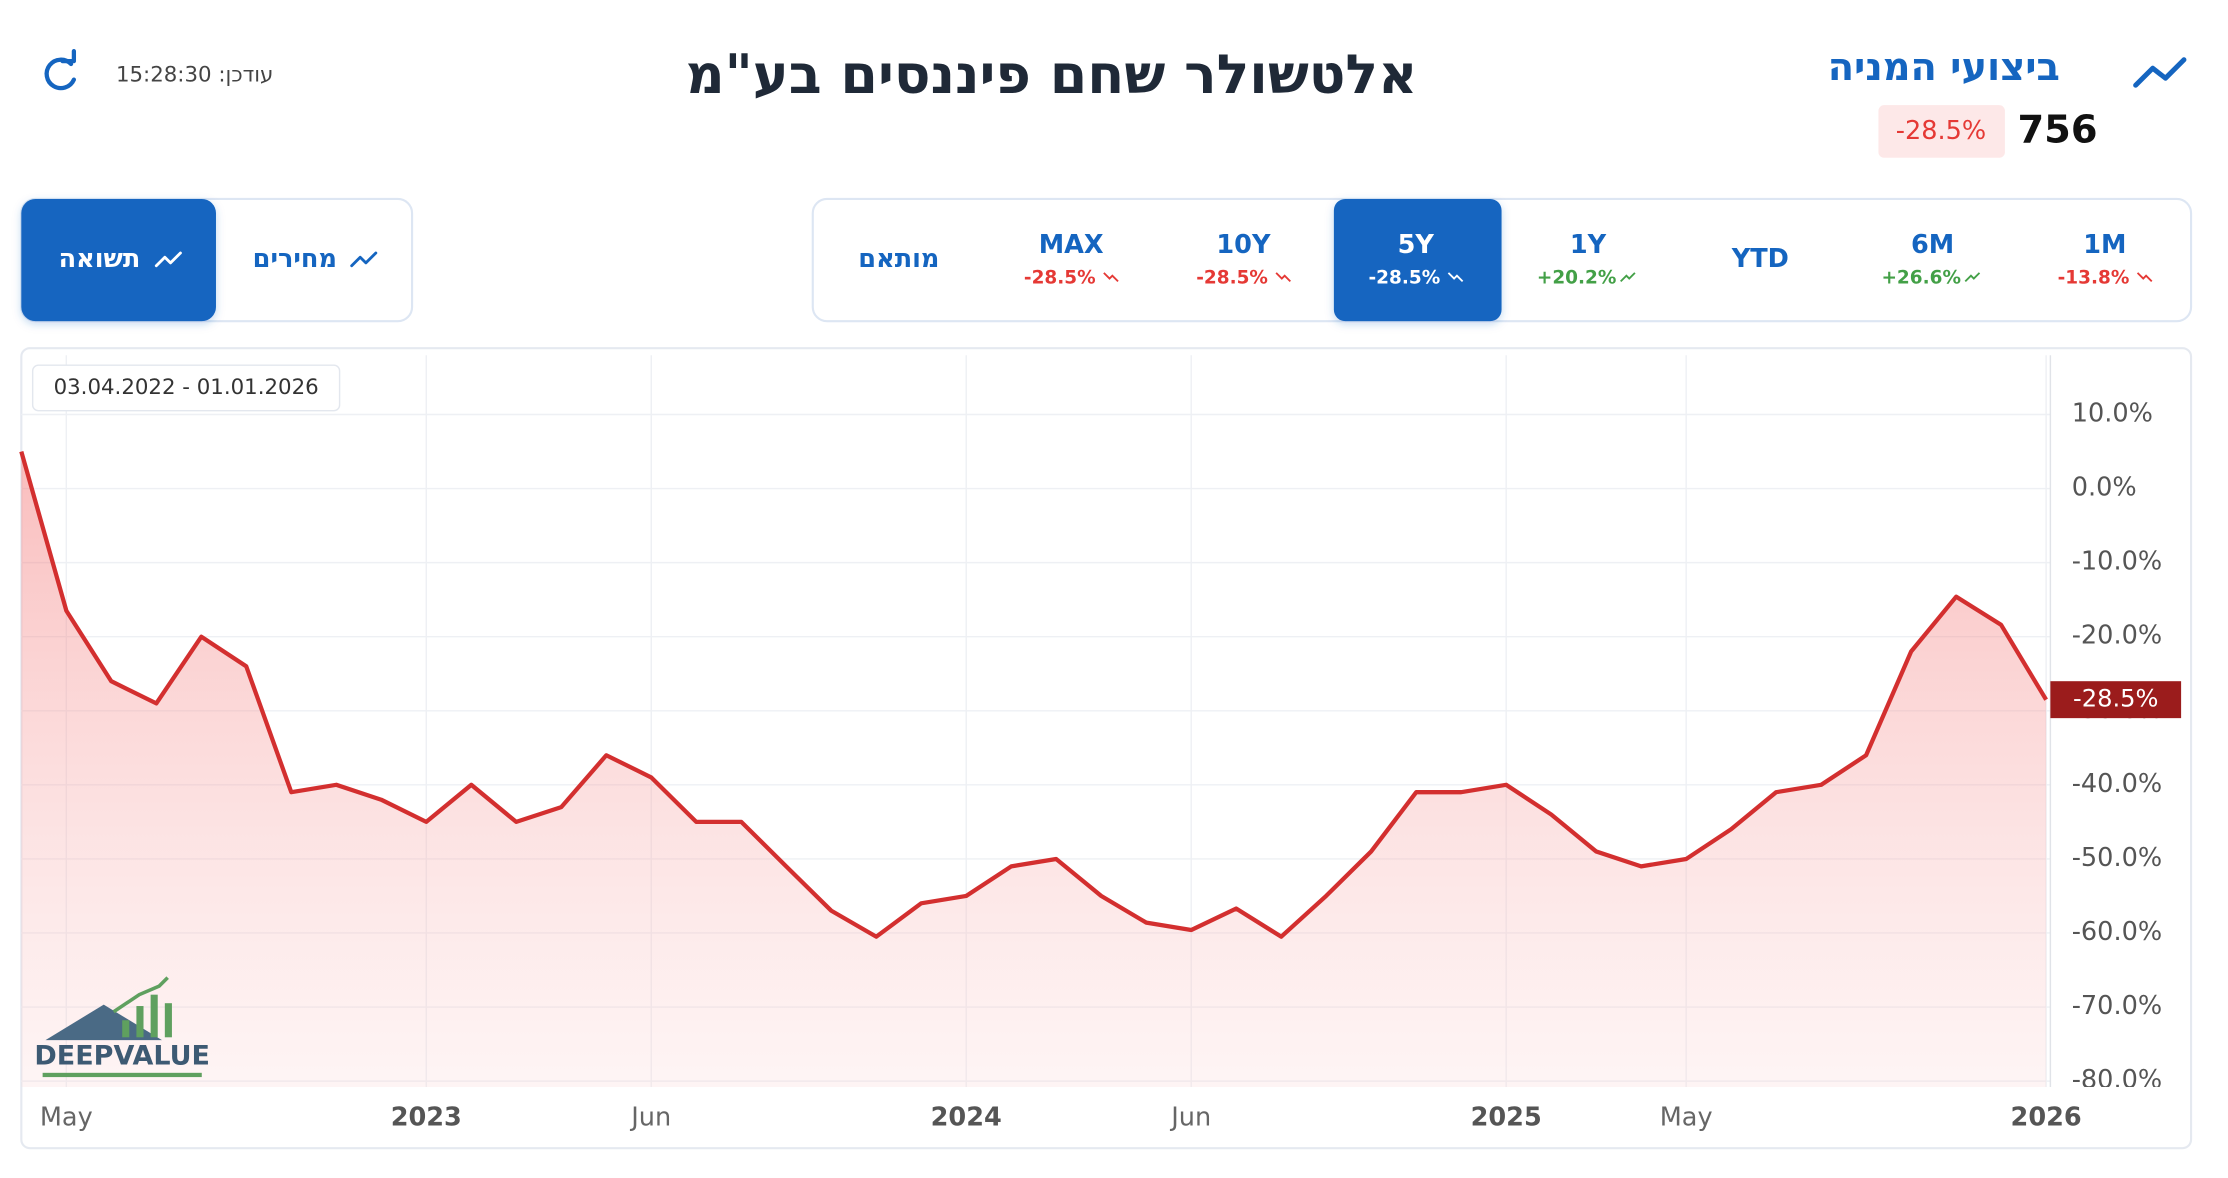 The width and height of the screenshot is (2228, 1178). Describe the element at coordinates (122, 1075) in the screenshot. I see `logo-underline` at that location.